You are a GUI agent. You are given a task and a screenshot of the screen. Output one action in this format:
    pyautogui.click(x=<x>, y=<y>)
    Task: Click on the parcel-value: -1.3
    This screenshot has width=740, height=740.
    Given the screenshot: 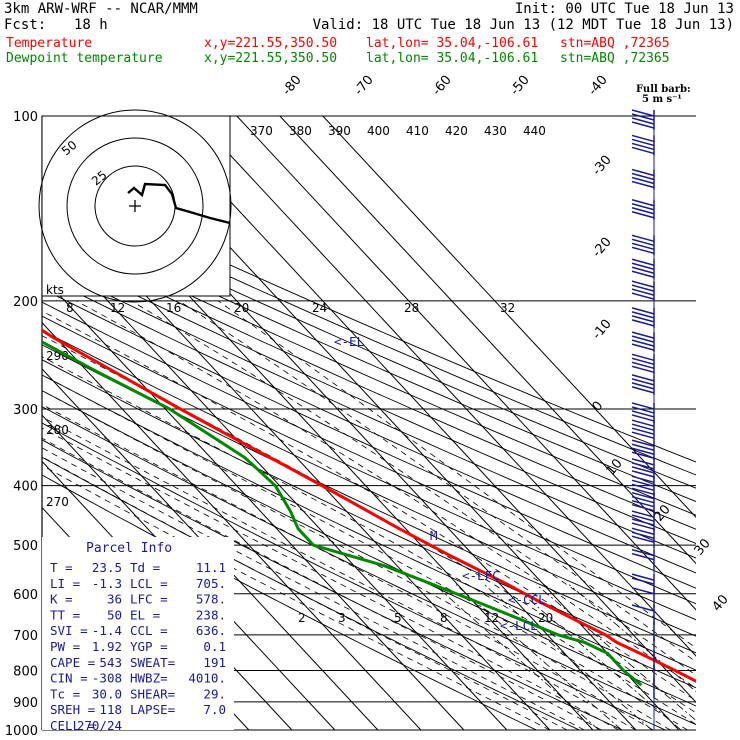 What is the action you would take?
    pyautogui.click(x=107, y=583)
    